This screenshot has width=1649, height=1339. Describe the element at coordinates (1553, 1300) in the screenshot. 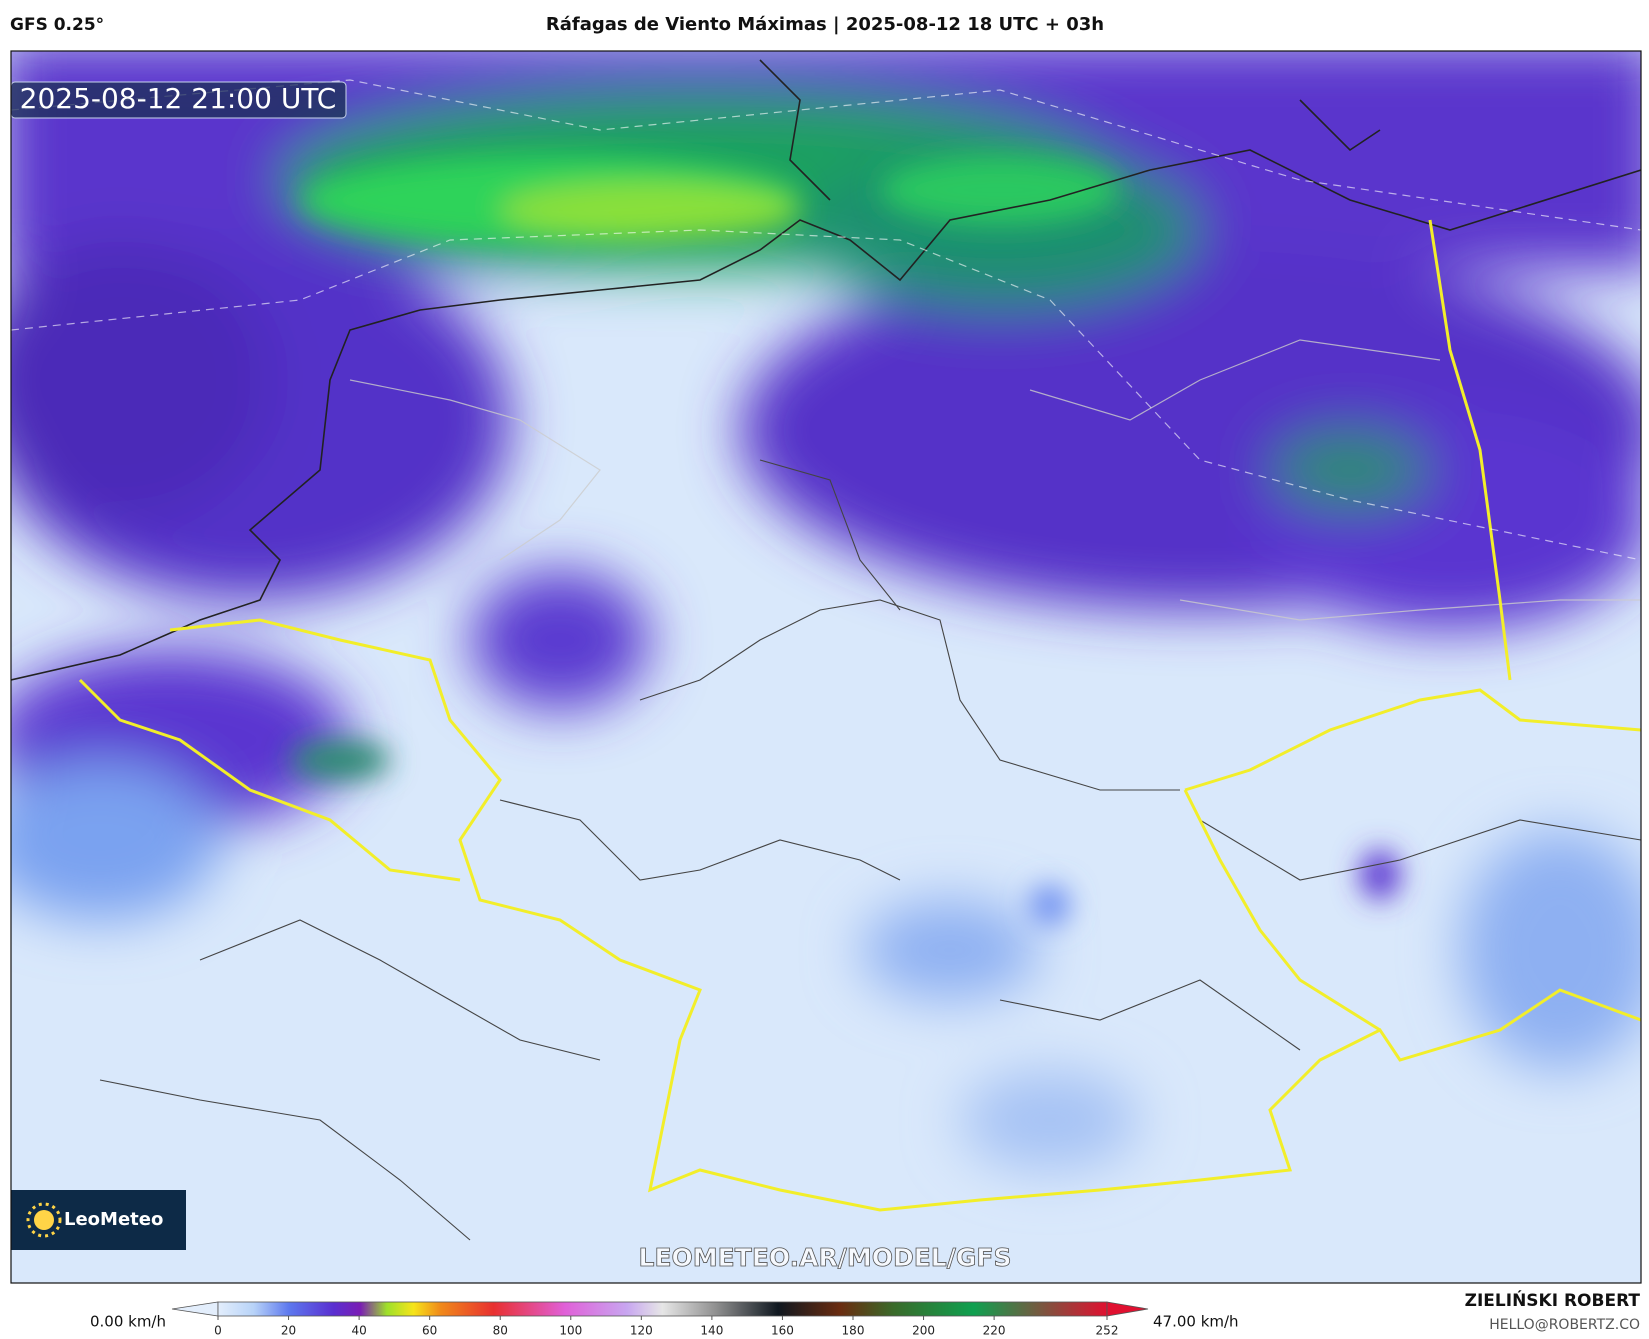

I see `author-name: ZIELIŃSKI ROBERT` at that location.